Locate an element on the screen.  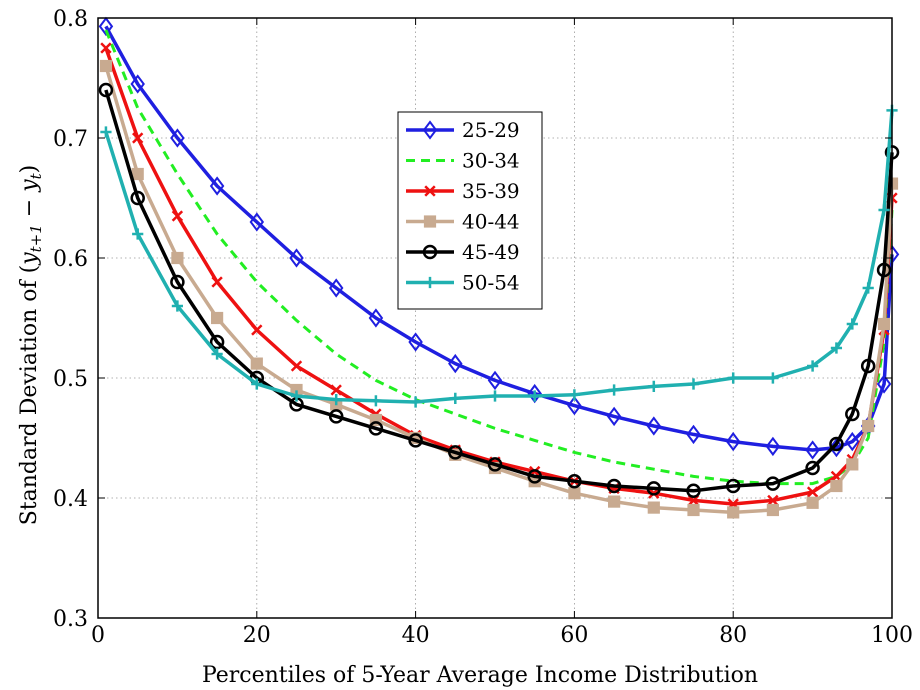
legend-item: 25-29 is located at coordinates (463, 130).